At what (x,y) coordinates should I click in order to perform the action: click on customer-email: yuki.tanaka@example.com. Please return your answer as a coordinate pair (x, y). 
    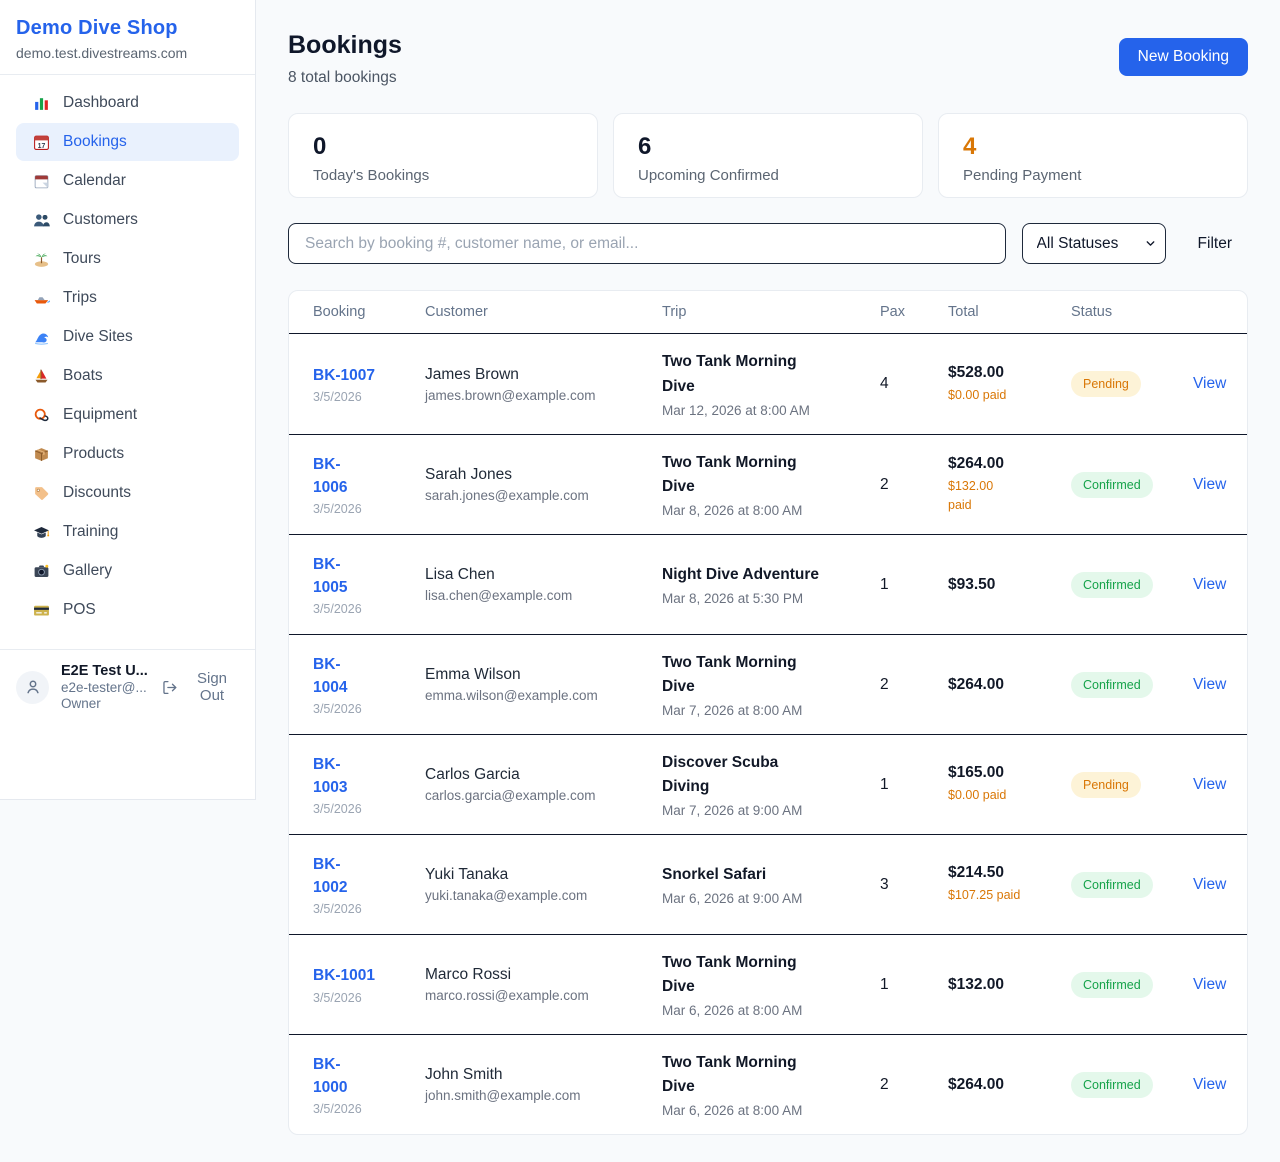
    Looking at the image, I should click on (506, 895).